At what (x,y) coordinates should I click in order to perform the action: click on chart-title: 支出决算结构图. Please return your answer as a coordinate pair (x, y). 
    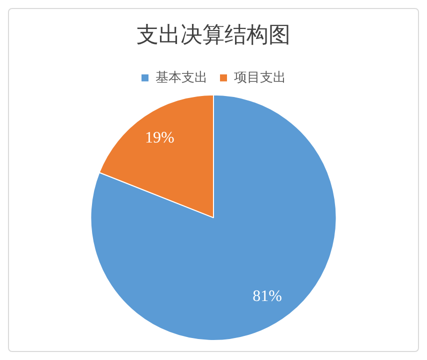
    Looking at the image, I should click on (213, 35).